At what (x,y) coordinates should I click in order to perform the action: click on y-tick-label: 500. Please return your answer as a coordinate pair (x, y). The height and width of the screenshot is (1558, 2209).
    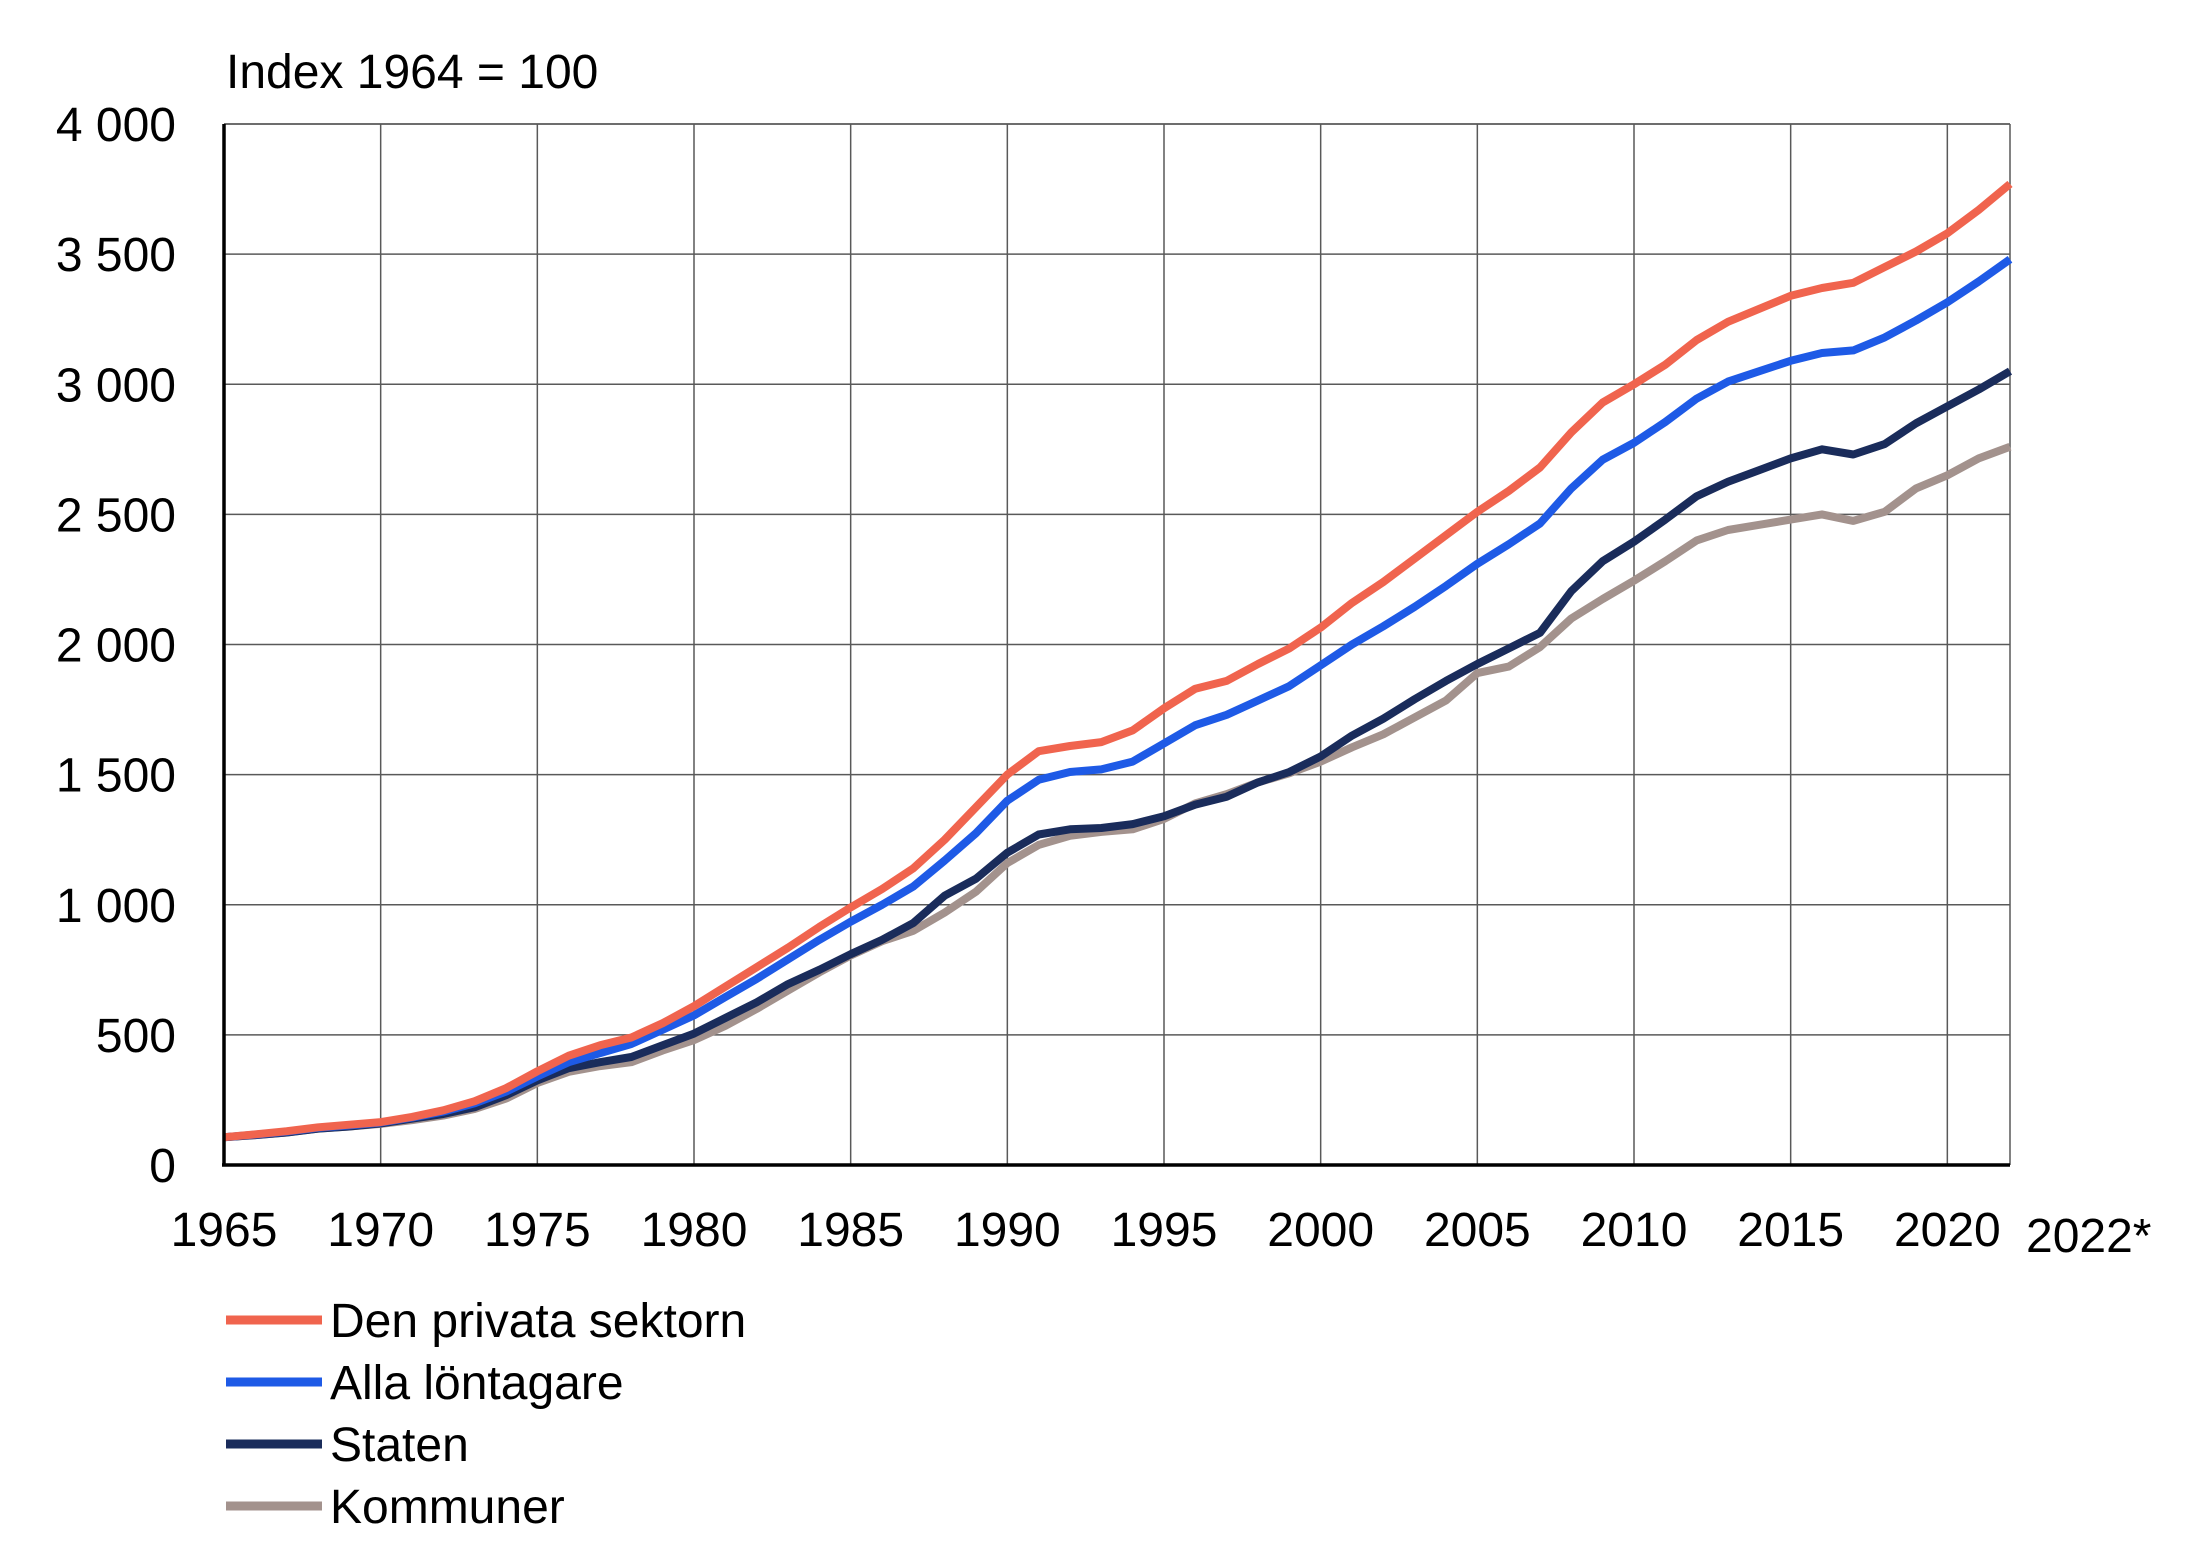
    Looking at the image, I should click on (136, 1036).